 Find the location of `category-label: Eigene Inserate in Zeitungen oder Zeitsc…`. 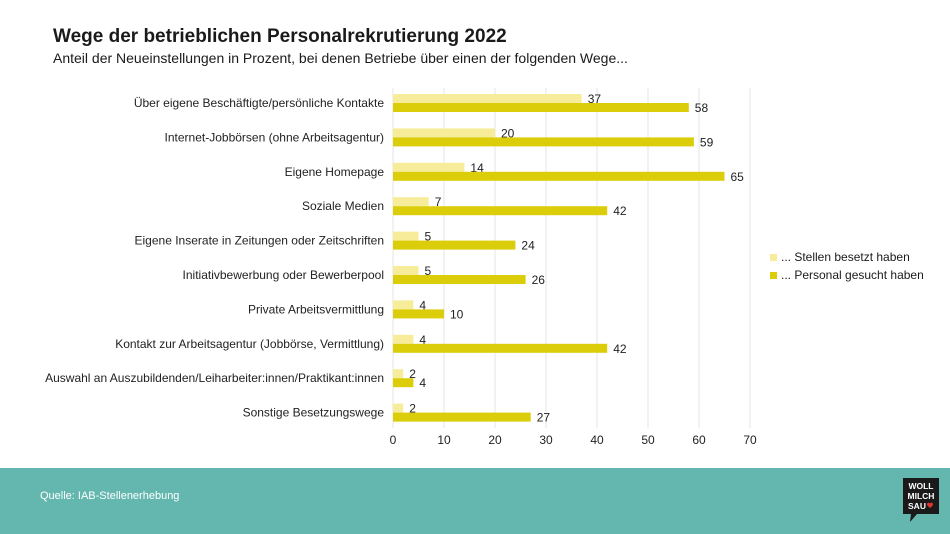

category-label: Eigene Inserate in Zeitungen oder Zeitsc… is located at coordinates (259, 241).